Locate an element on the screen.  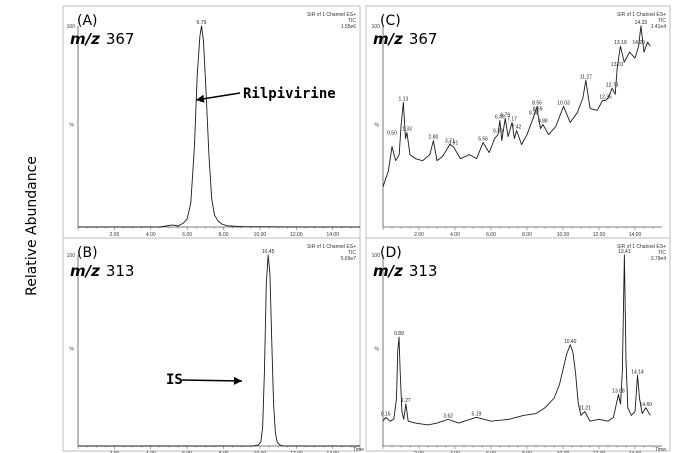
annotation-is: IS is located at coordinates (174, 380).